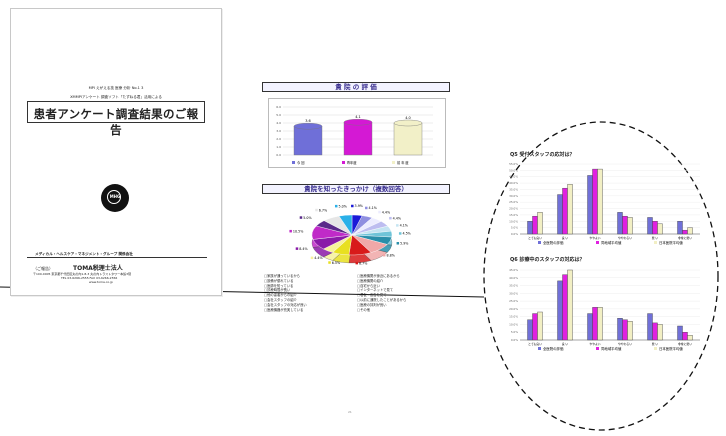 The height and width of the screenshot is (436, 726). What do you see at coordinates (116, 119) in the screenshot?
I see `cover-title-box: 患者アンケート調査結果のご報告` at bounding box center [116, 119].